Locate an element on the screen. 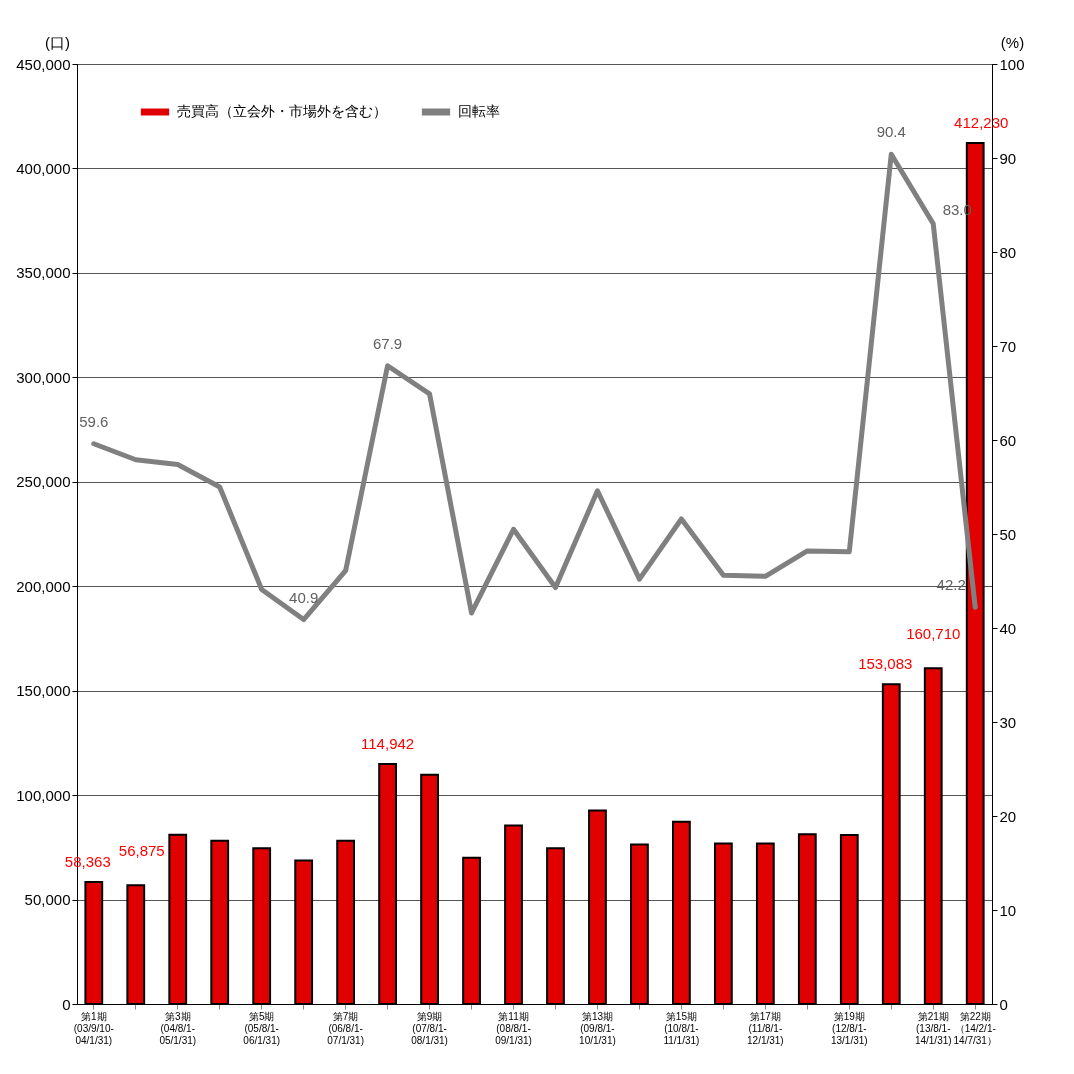 This screenshot has width=1074, height=1074. x-tick-label: 第1期(03/9/10-04/1/31) is located at coordinates (93, 1028).